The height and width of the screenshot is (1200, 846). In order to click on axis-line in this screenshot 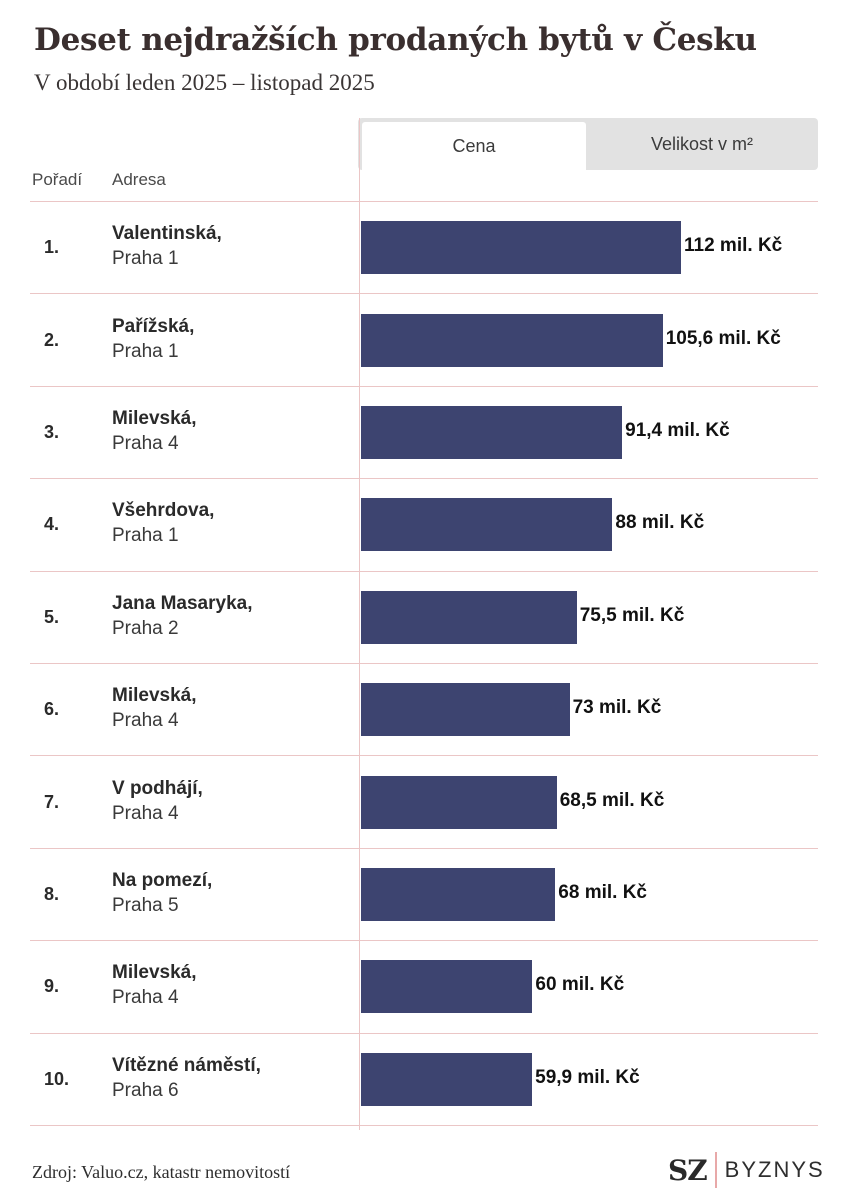, I will do `click(359, 624)`.